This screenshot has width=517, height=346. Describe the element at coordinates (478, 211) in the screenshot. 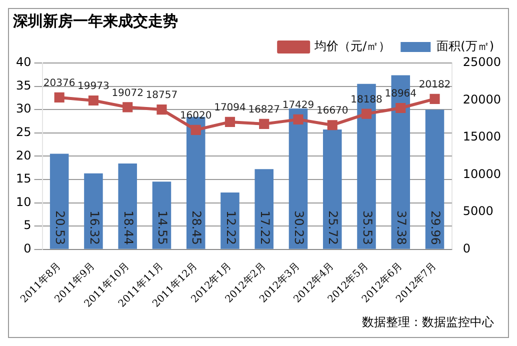

I see `y2-tick-label: 5000` at that location.